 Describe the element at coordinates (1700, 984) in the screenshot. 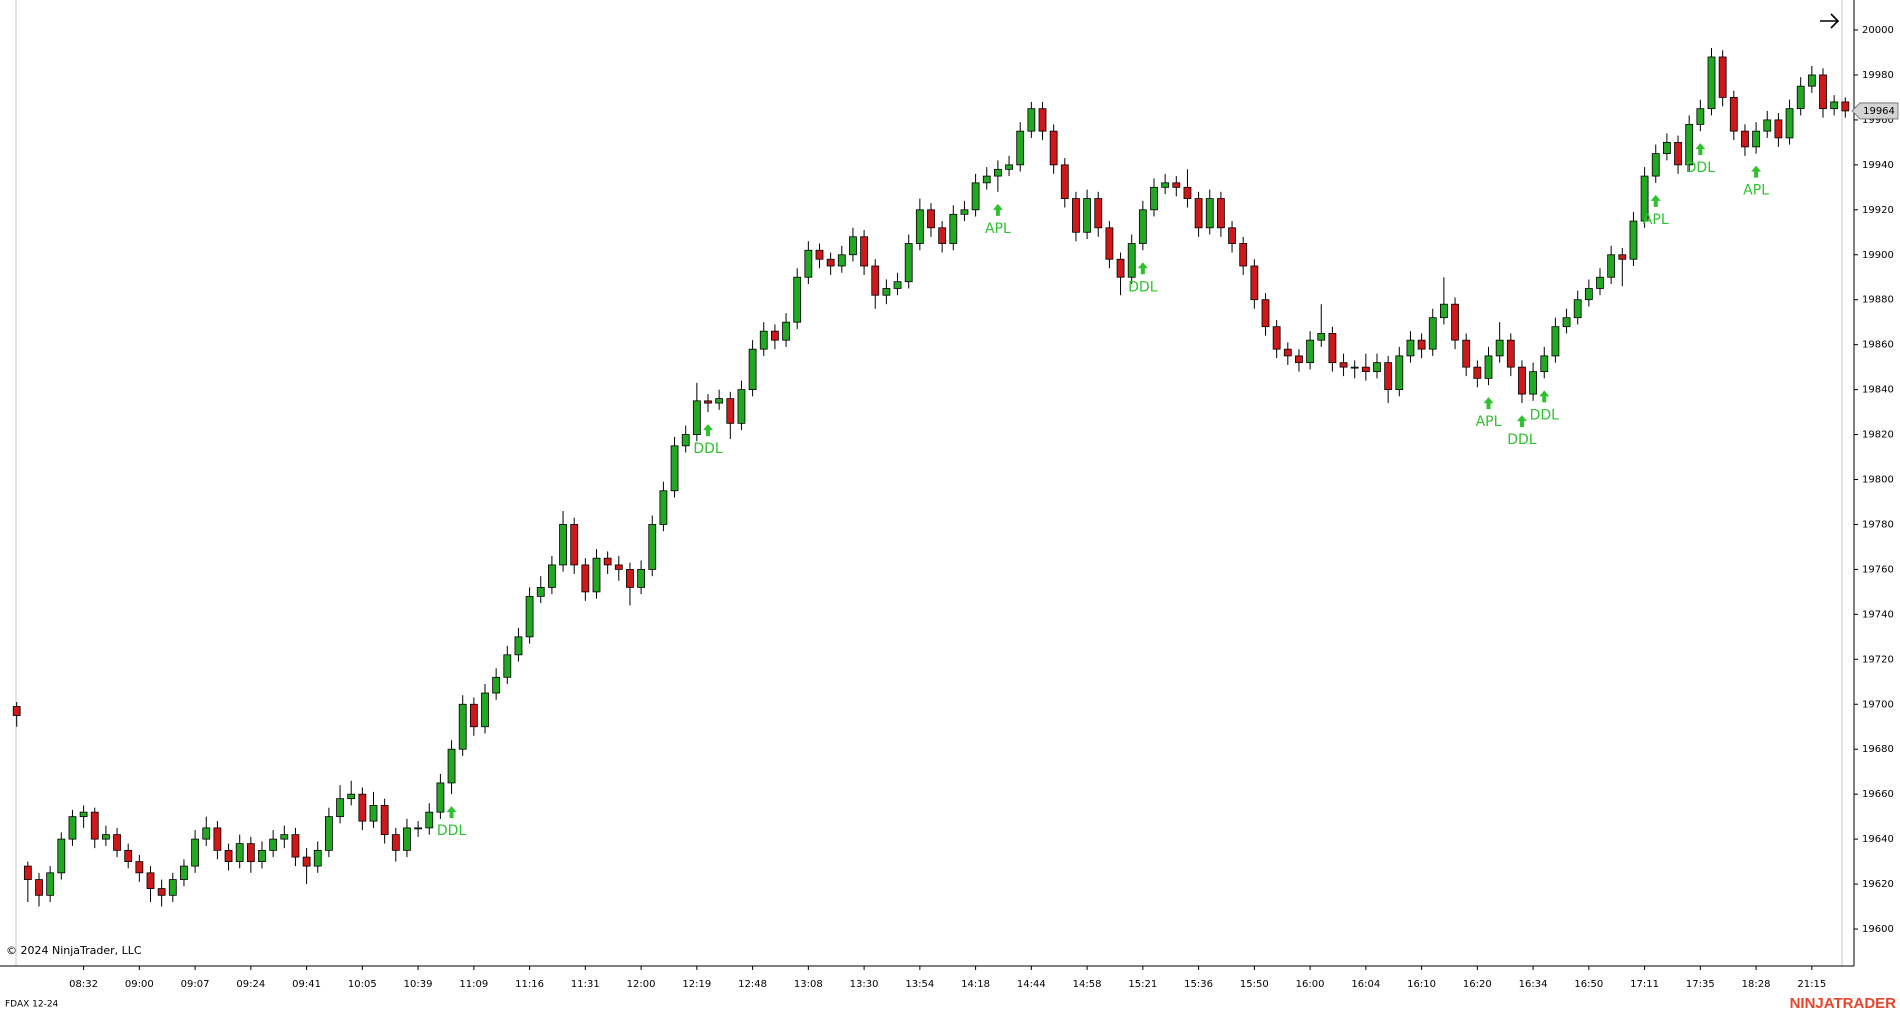

I see `x-tick-label: 17:35` at that location.